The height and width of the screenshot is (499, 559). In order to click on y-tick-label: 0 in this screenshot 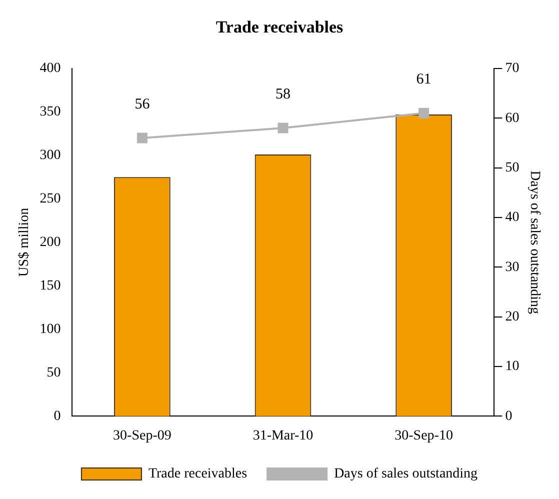, I will do `click(57, 416)`.